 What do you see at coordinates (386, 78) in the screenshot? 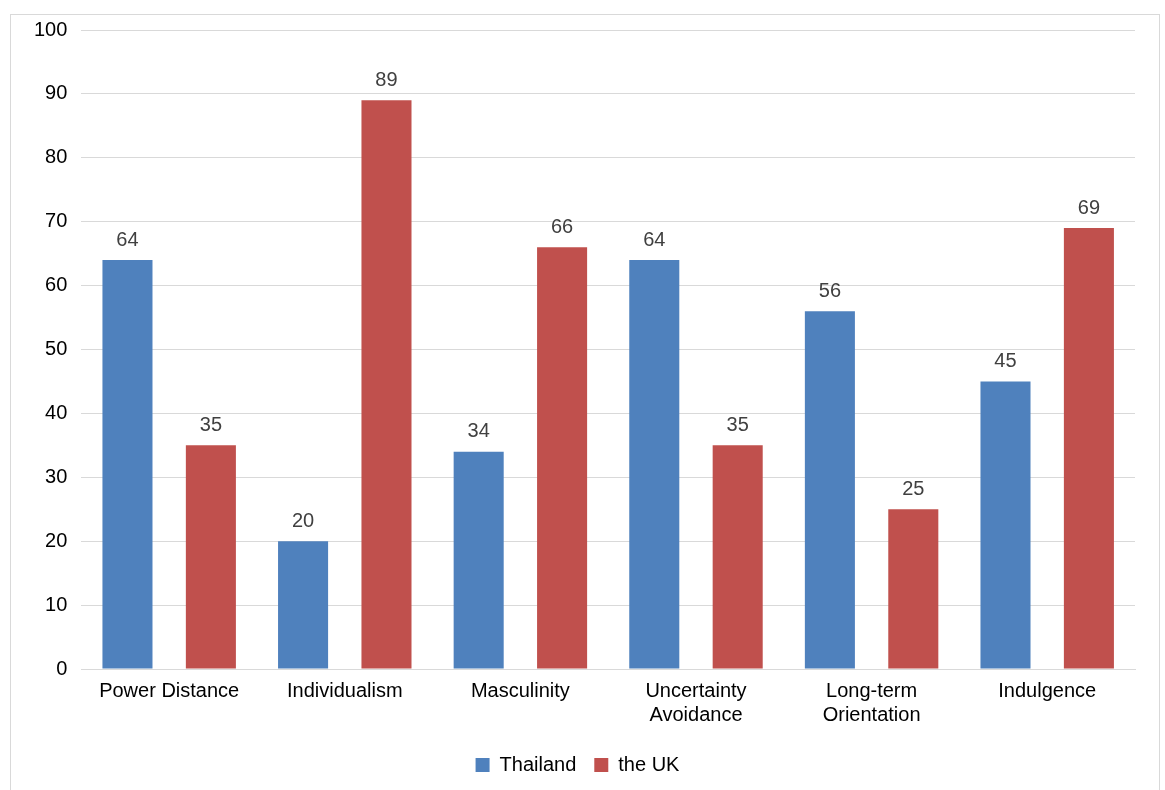
I see `data-label: 89` at bounding box center [386, 78].